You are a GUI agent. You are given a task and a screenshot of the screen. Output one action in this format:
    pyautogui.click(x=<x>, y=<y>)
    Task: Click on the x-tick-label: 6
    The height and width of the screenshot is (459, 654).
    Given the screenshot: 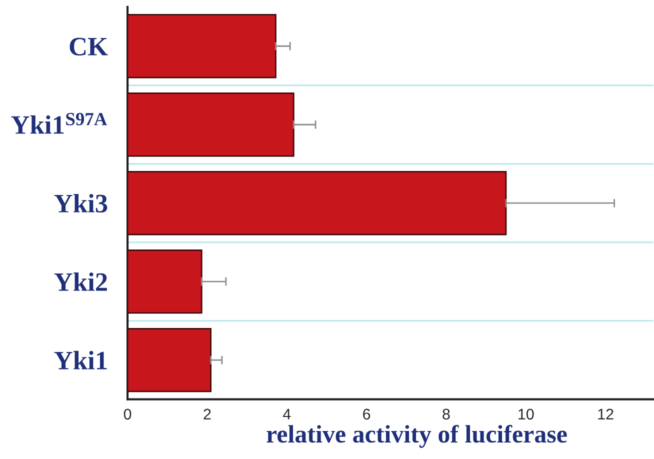 What is the action you would take?
    pyautogui.click(x=366, y=414)
    